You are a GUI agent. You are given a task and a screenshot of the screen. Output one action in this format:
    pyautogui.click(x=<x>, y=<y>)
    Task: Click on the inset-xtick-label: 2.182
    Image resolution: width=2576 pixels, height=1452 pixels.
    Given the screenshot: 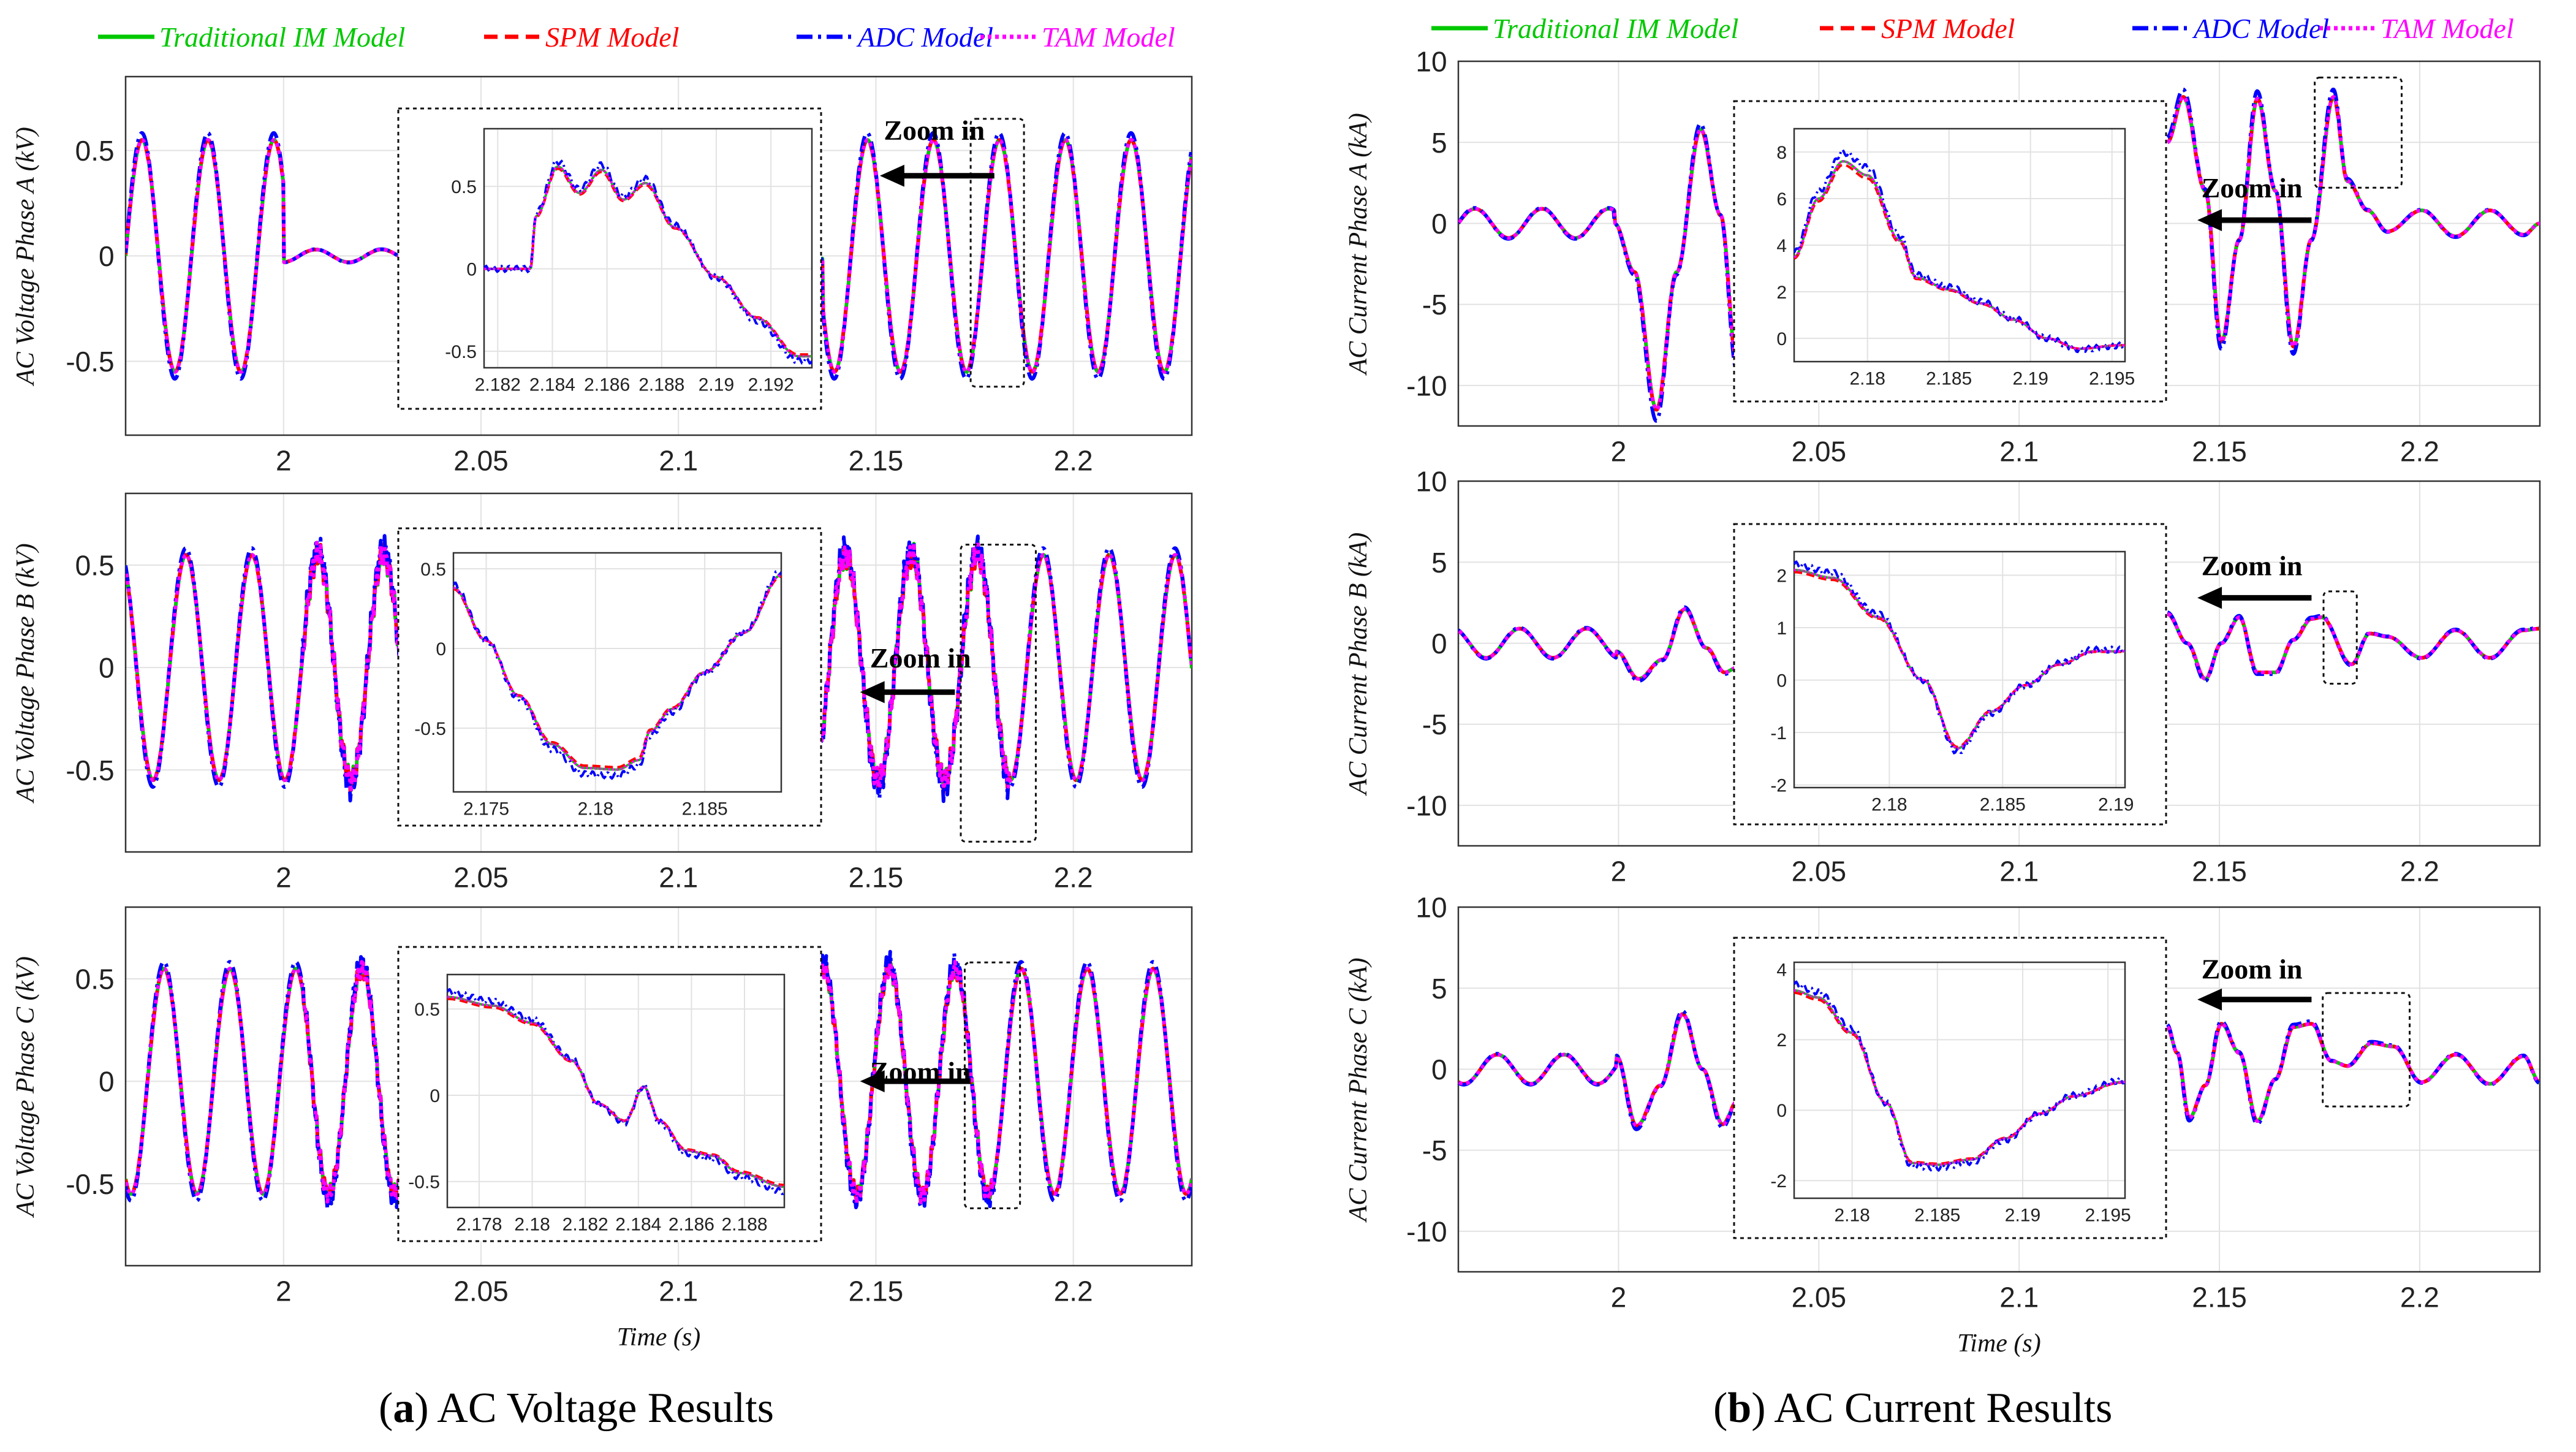 What is the action you would take?
    pyautogui.click(x=585, y=1225)
    